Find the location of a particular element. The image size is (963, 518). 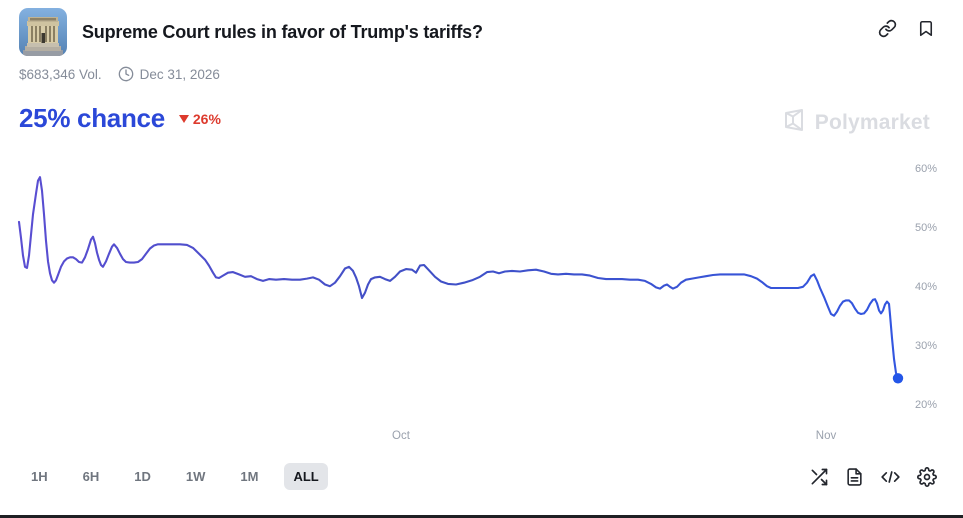

compare-button is located at coordinates (819, 477).